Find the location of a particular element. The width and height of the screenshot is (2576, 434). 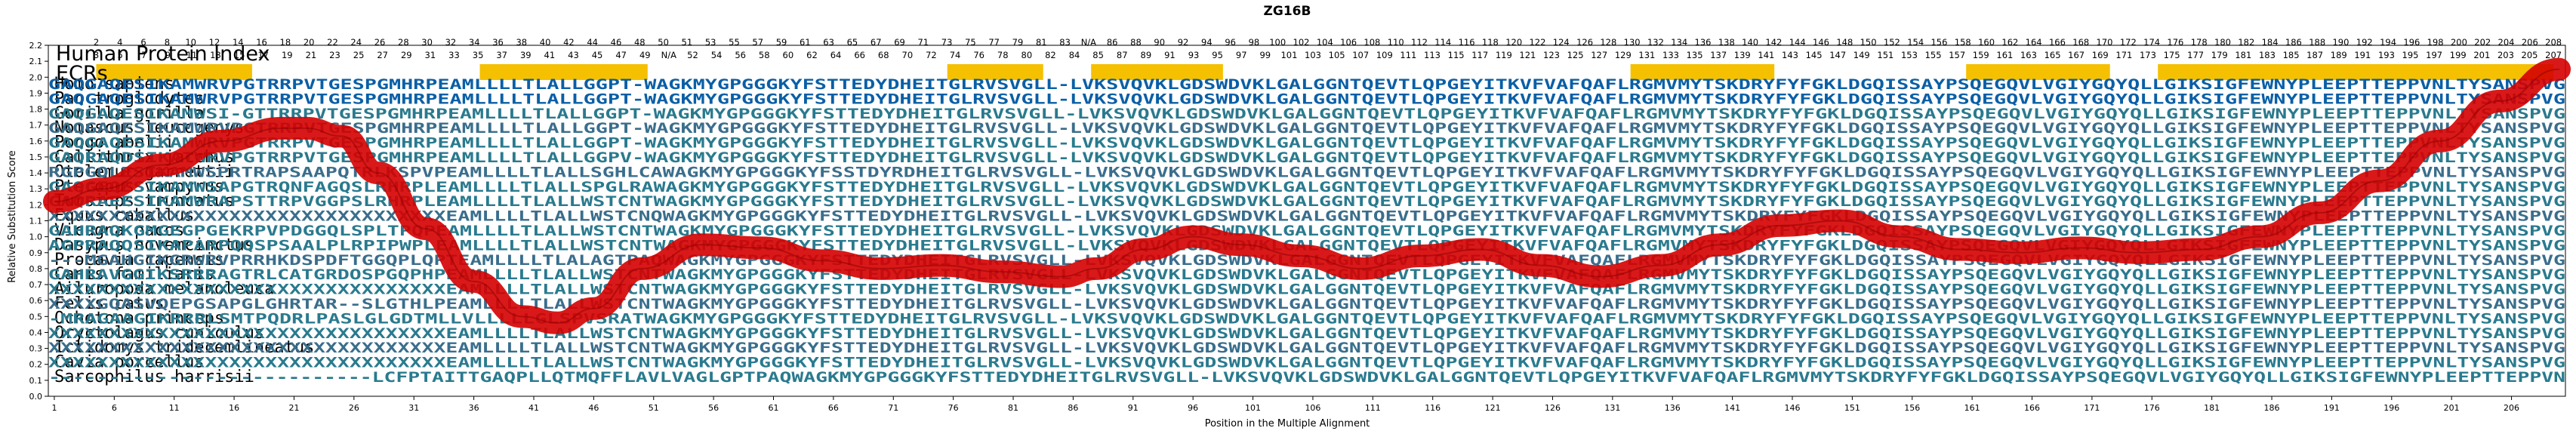

x-tick-label: 11 is located at coordinates (174, 408).